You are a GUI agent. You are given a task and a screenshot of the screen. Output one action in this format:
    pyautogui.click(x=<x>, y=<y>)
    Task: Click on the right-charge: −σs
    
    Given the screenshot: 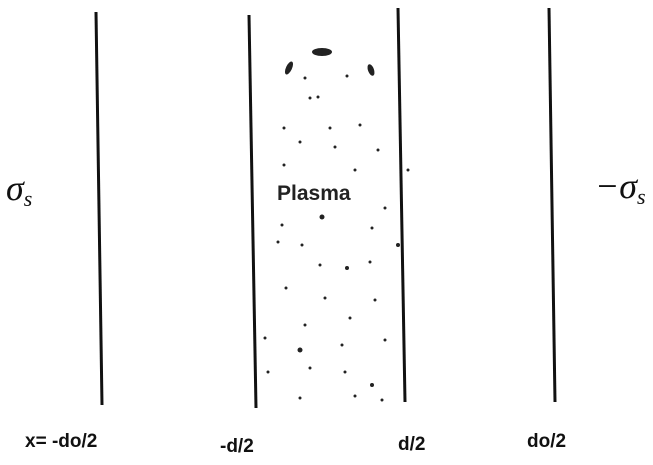 What is the action you would take?
    pyautogui.click(x=620, y=187)
    